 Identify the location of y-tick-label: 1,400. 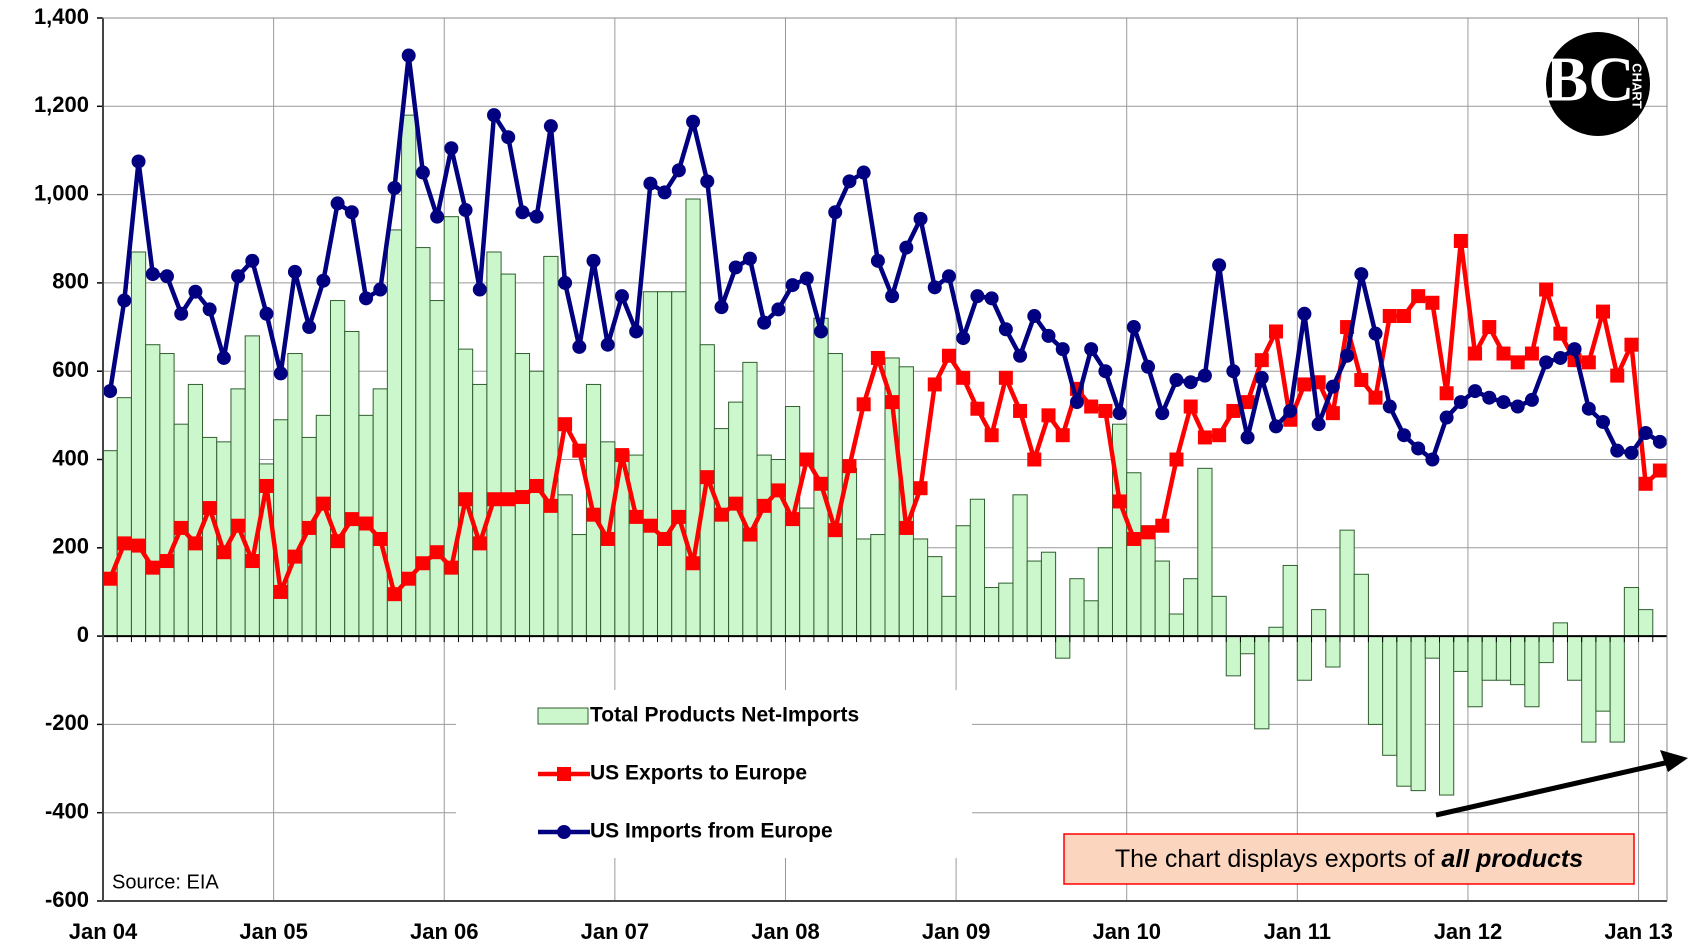
(61, 16).